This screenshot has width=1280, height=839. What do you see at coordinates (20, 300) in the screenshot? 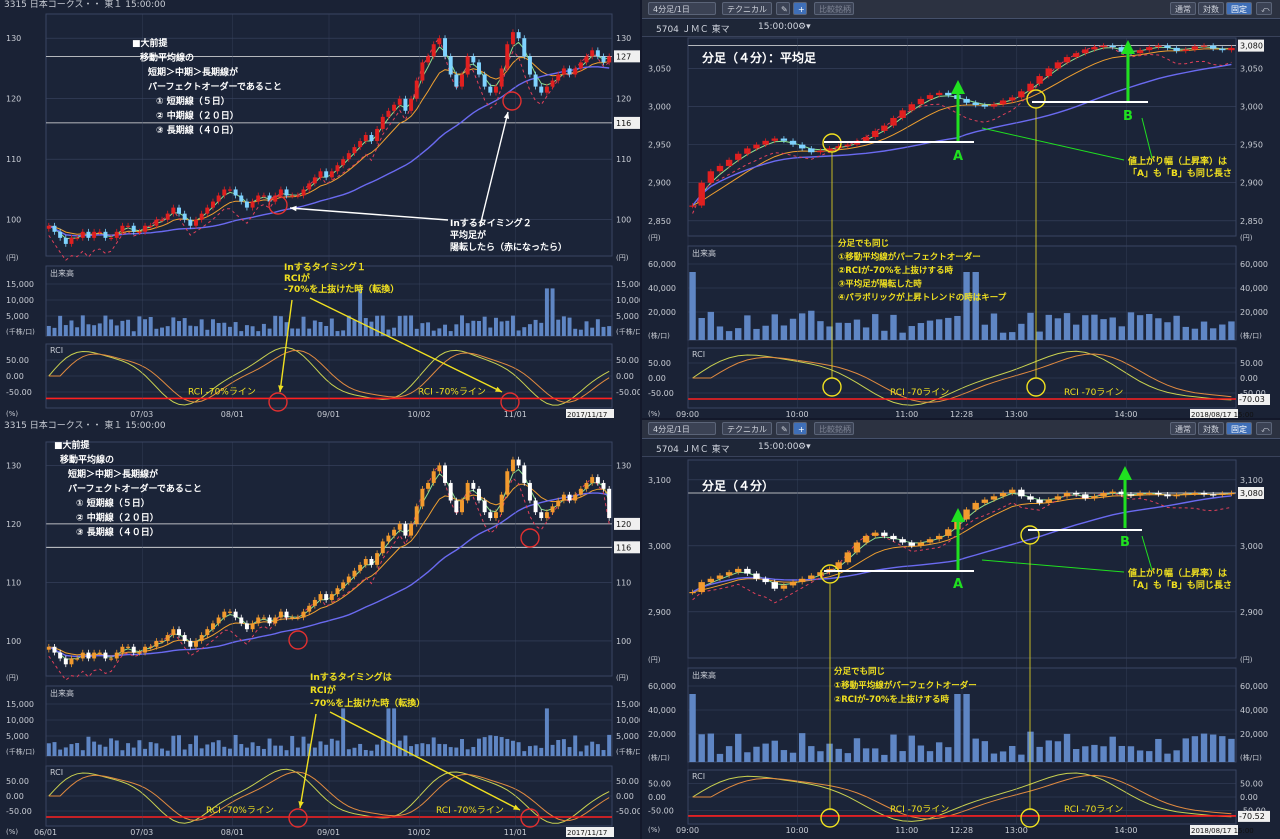
I see `volume-tick-left: 10,000` at bounding box center [20, 300].